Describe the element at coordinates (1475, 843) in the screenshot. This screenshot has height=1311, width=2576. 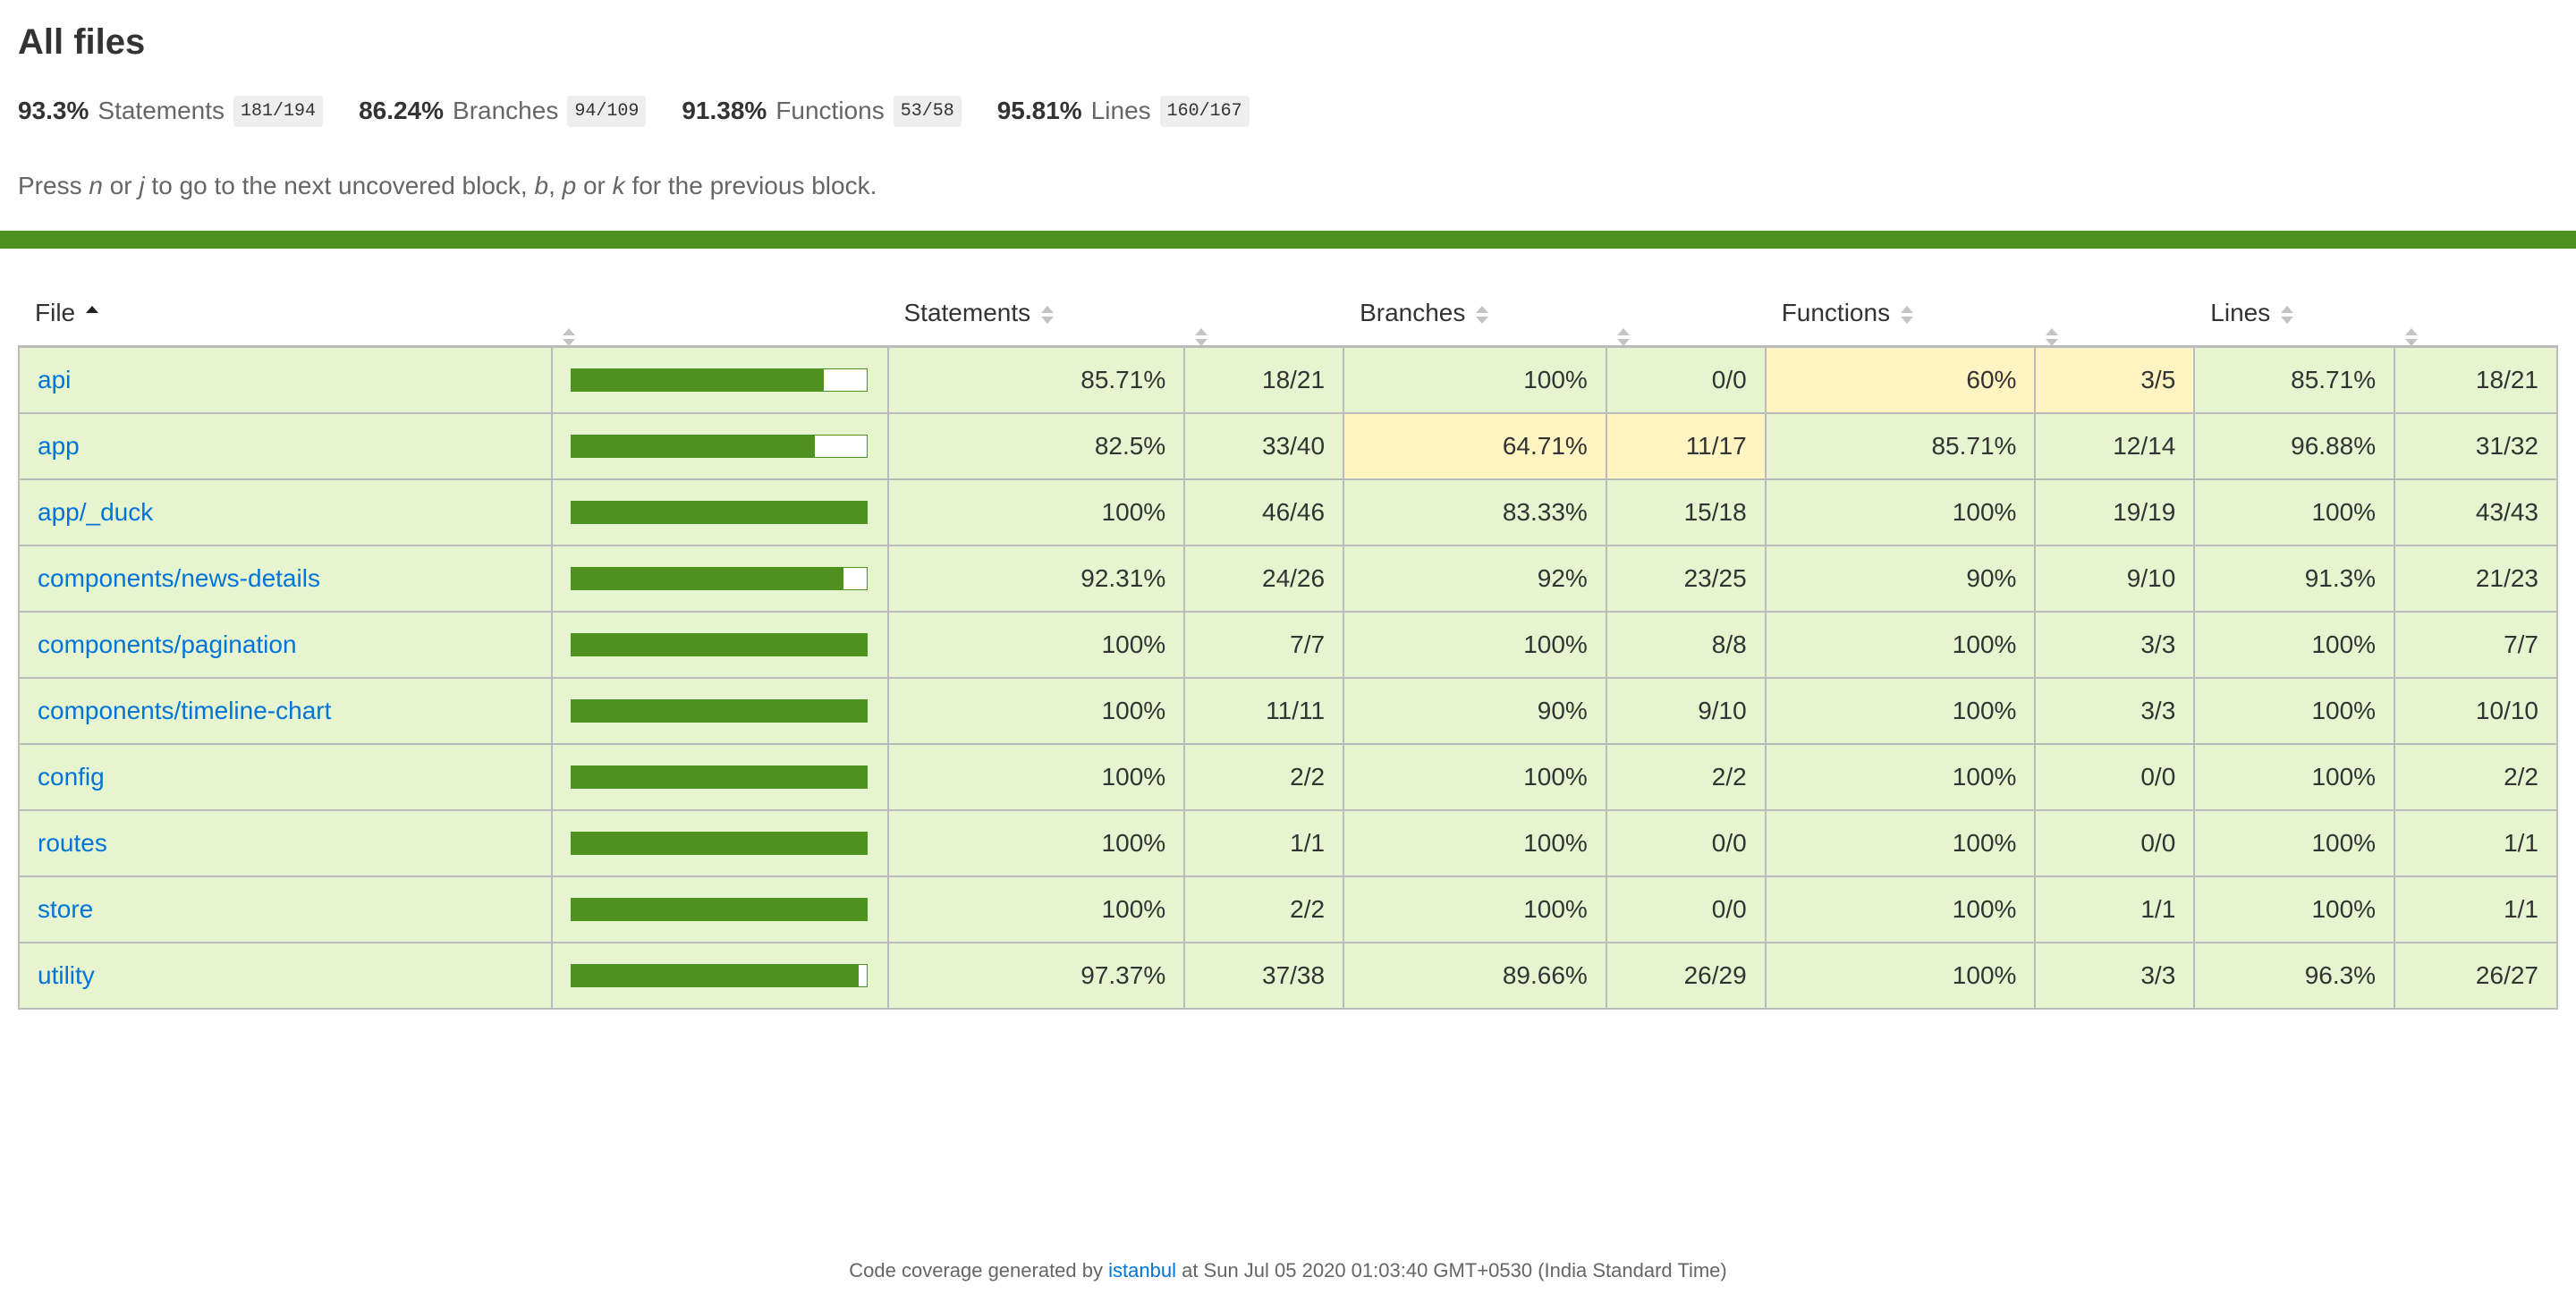
I see `branches-pct: 100%` at that location.